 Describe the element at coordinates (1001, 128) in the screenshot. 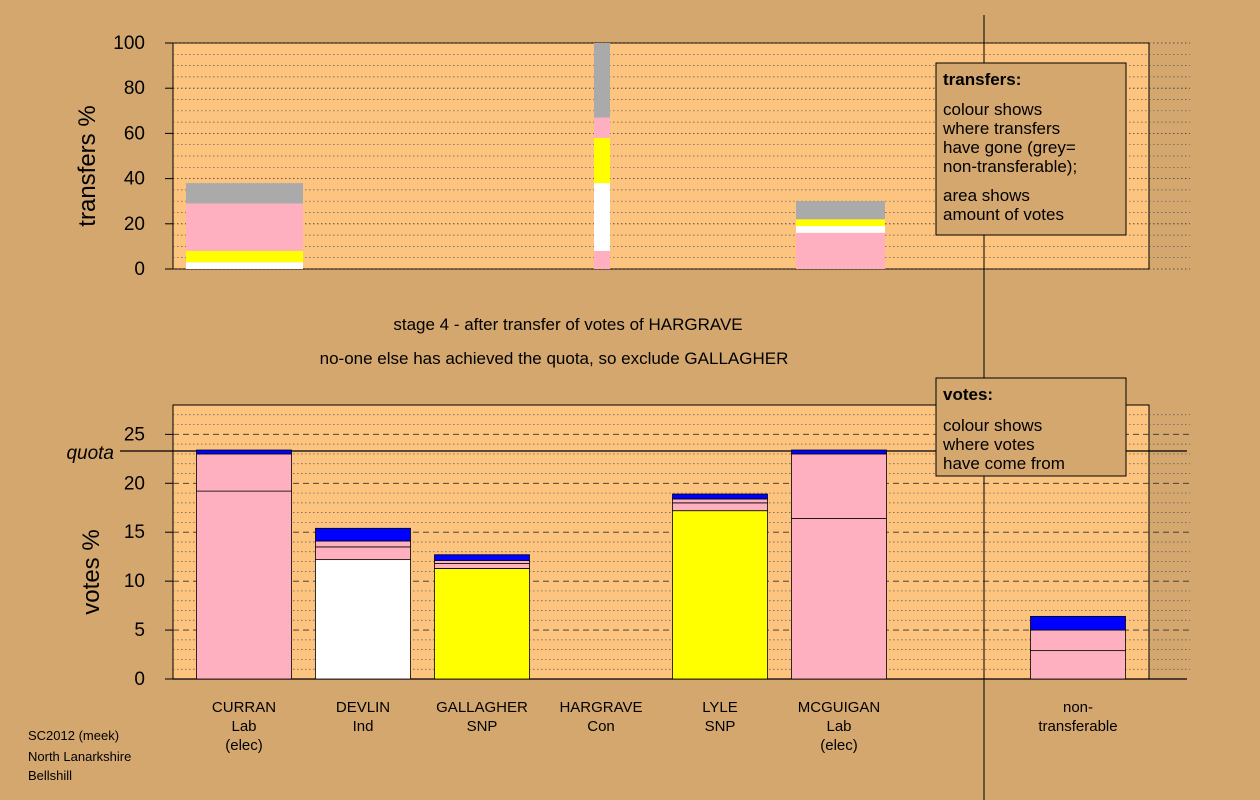

I see `transfers-legend-line: where transfers` at that location.